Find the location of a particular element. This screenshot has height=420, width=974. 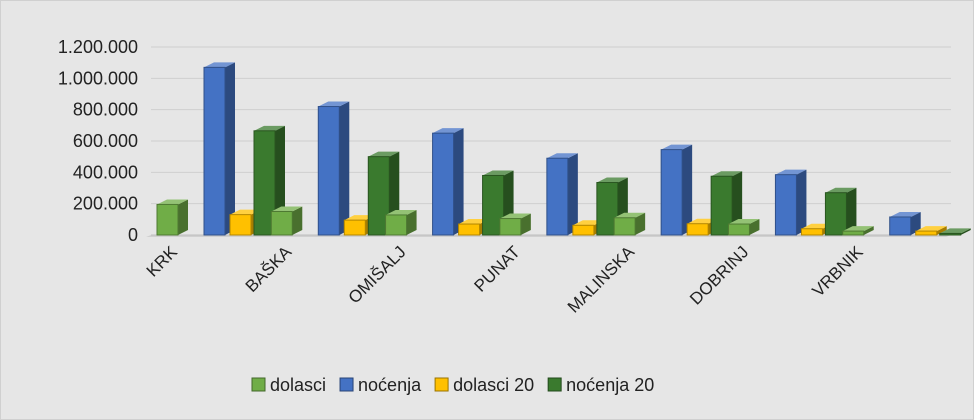

bar-noćenja-krk is located at coordinates (219, 149).